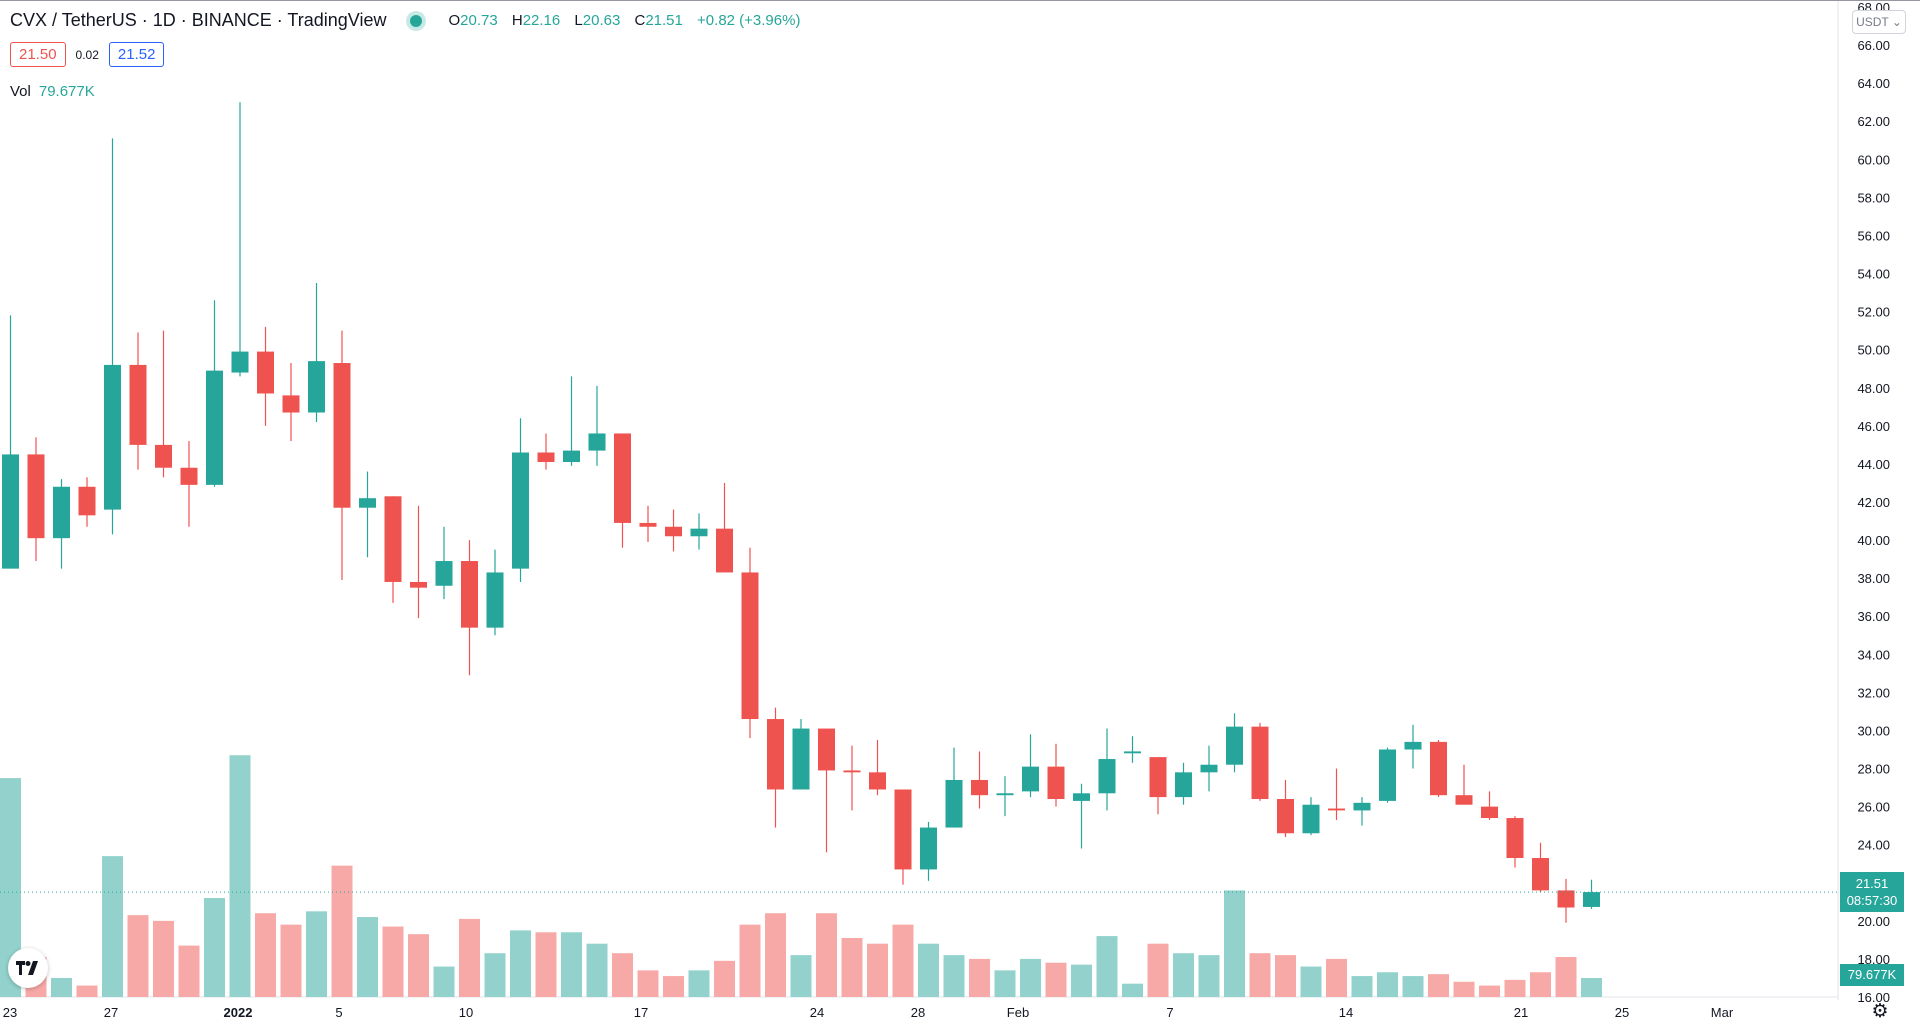 Image resolution: width=1920 pixels, height=1030 pixels. I want to click on price-tick-label: 40.00, so click(1873, 540).